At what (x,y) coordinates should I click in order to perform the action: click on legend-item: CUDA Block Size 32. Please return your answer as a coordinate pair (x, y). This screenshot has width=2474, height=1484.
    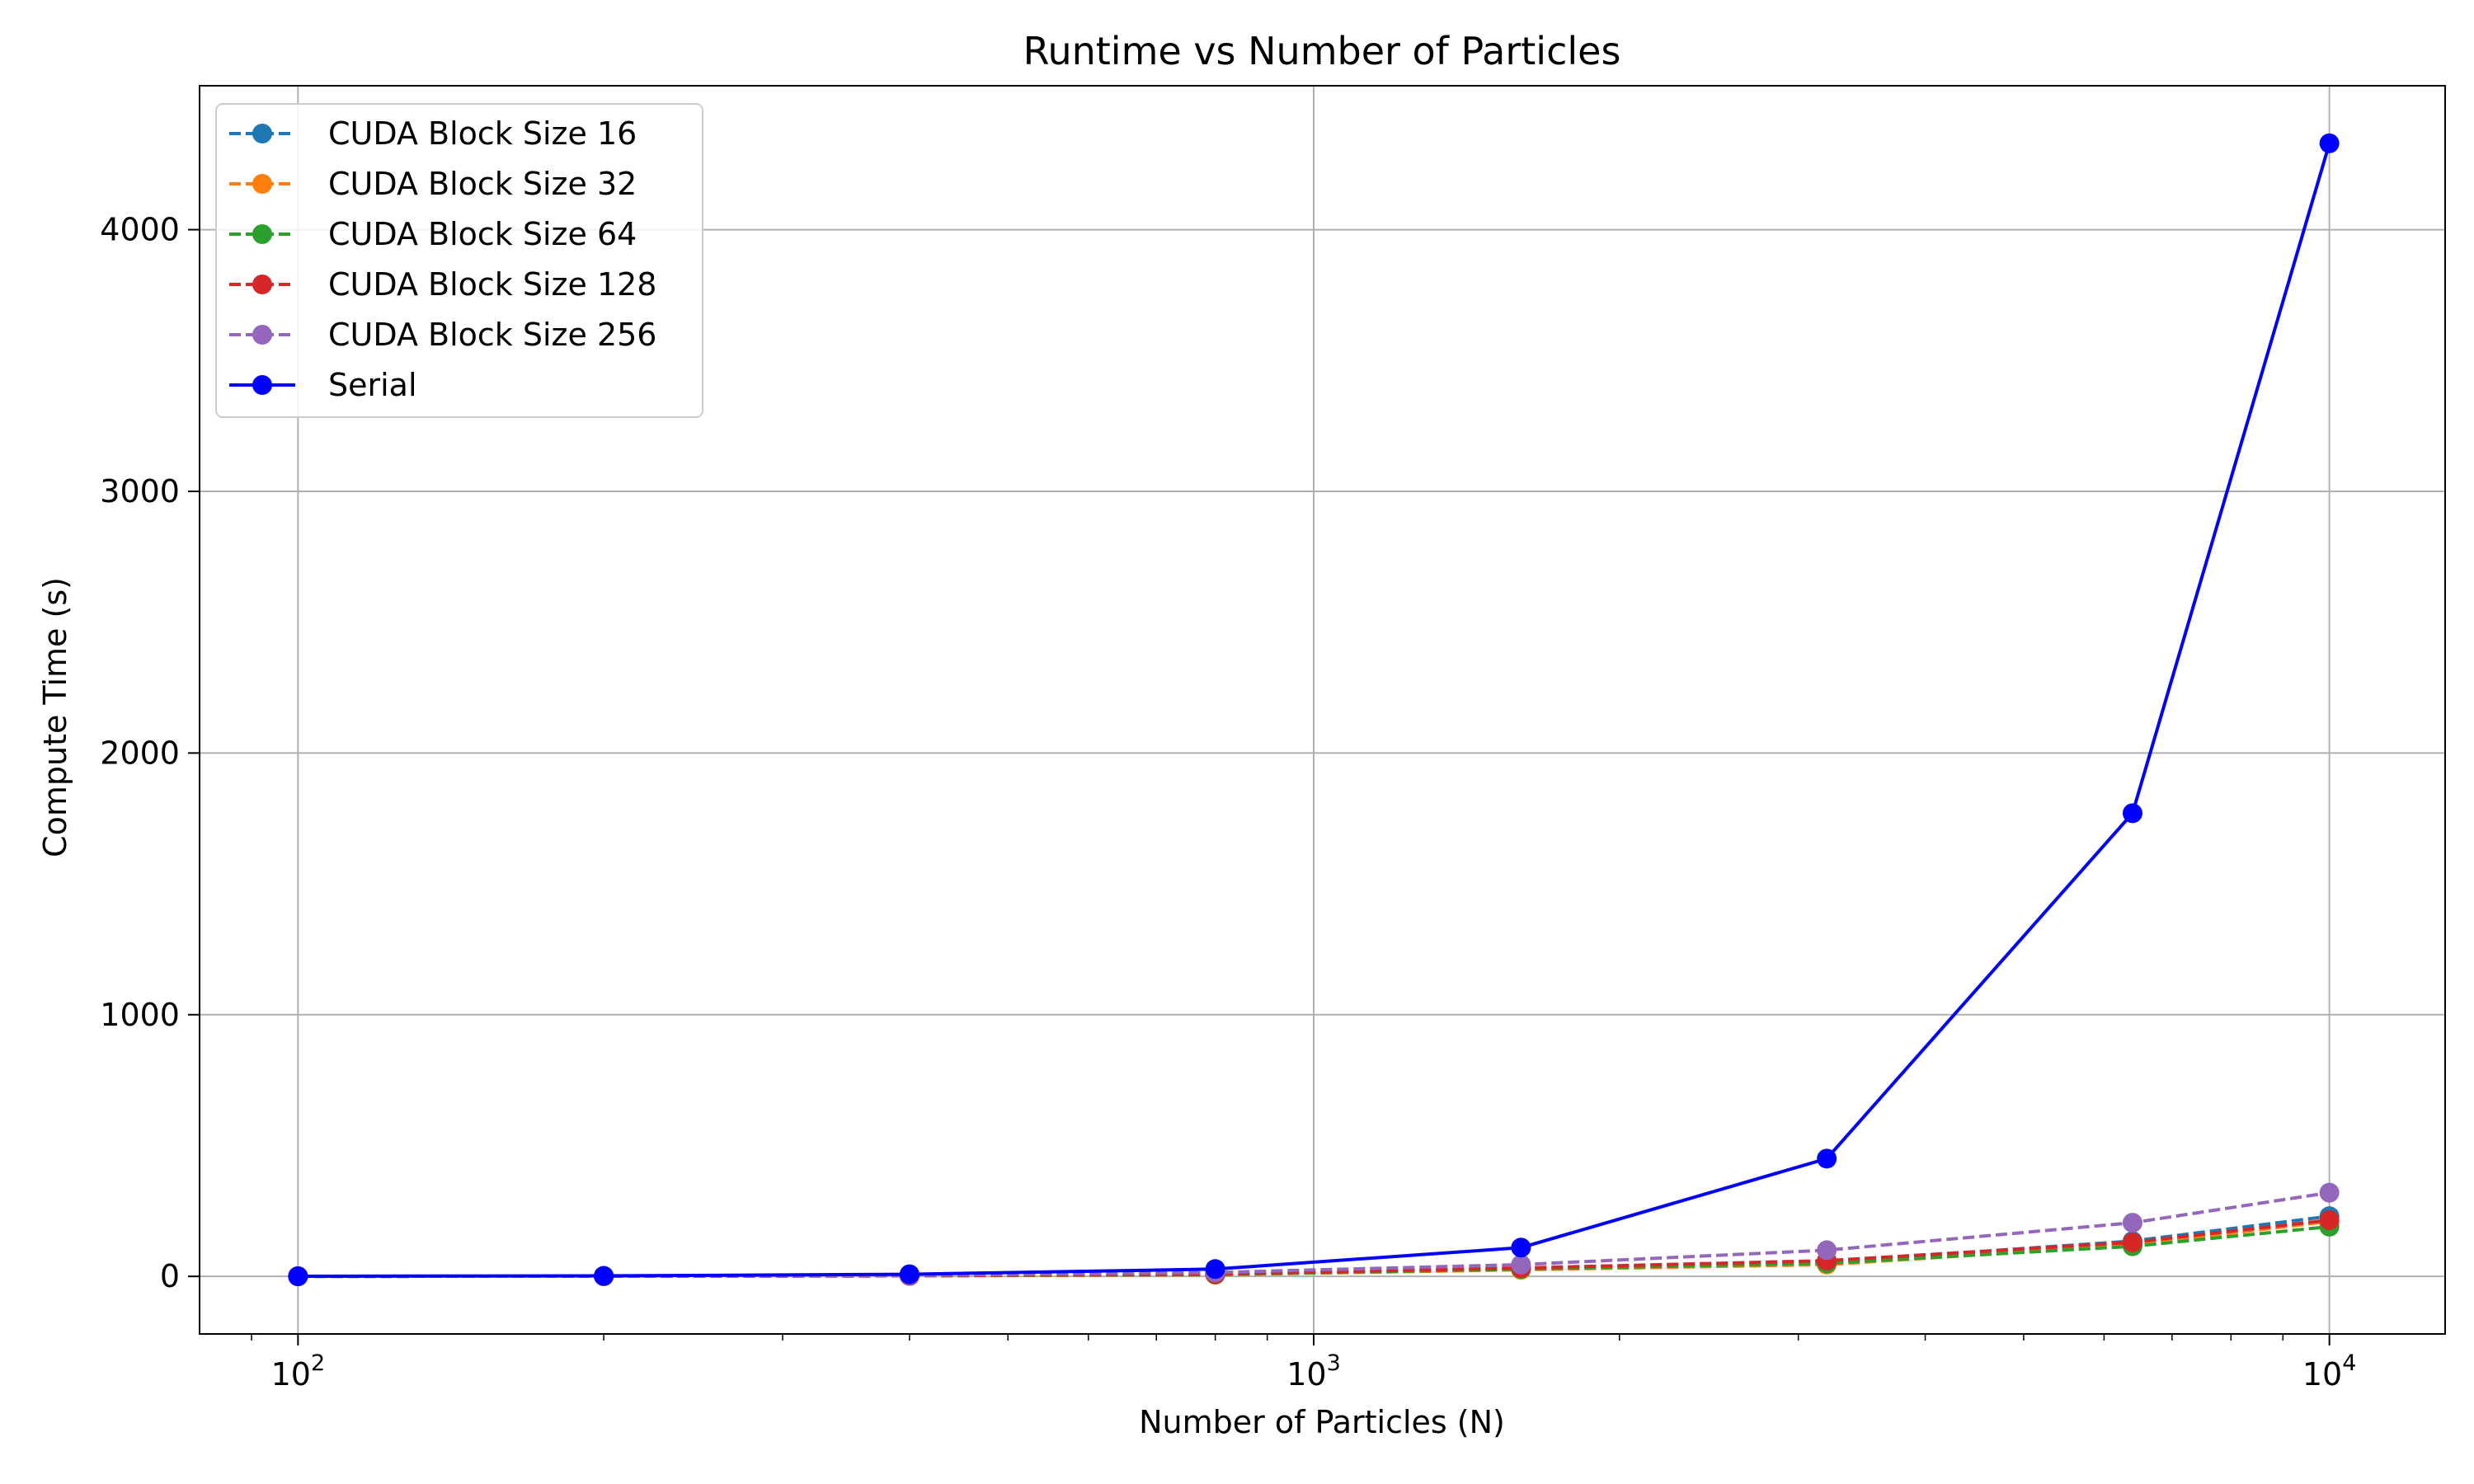
    Looking at the image, I should click on (433, 184).